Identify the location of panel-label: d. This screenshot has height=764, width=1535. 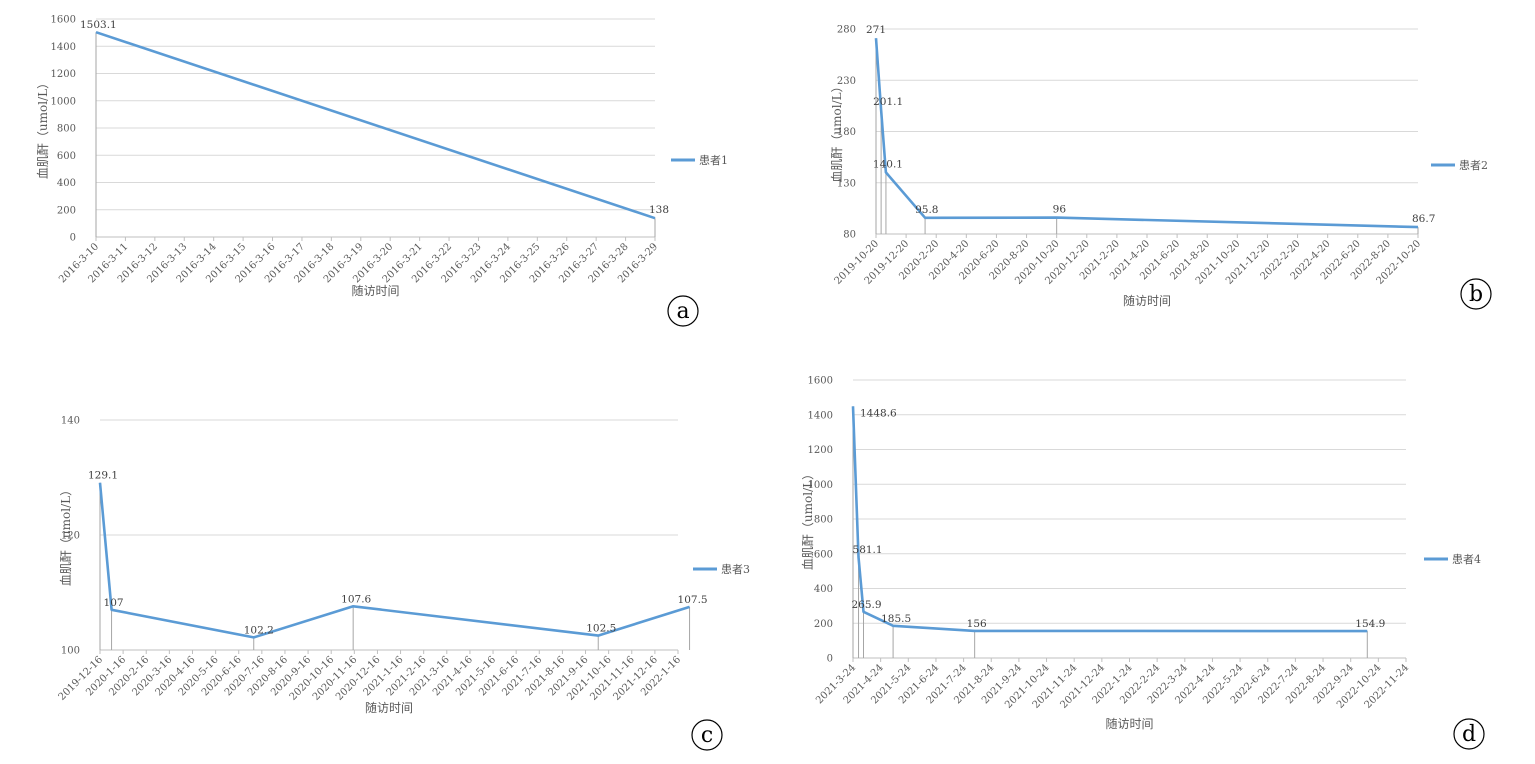
(1469, 734).